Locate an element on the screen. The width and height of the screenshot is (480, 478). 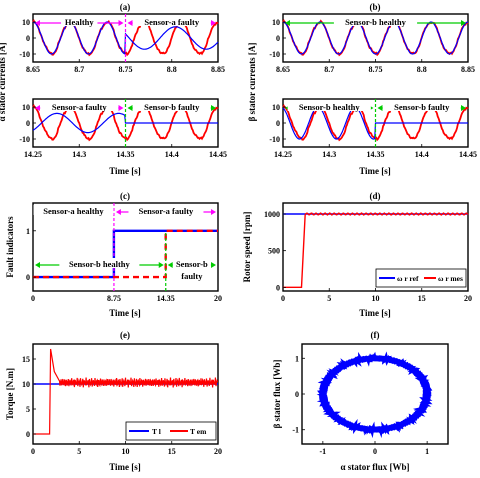
panel-label: (a) is located at coordinates (125, 7).